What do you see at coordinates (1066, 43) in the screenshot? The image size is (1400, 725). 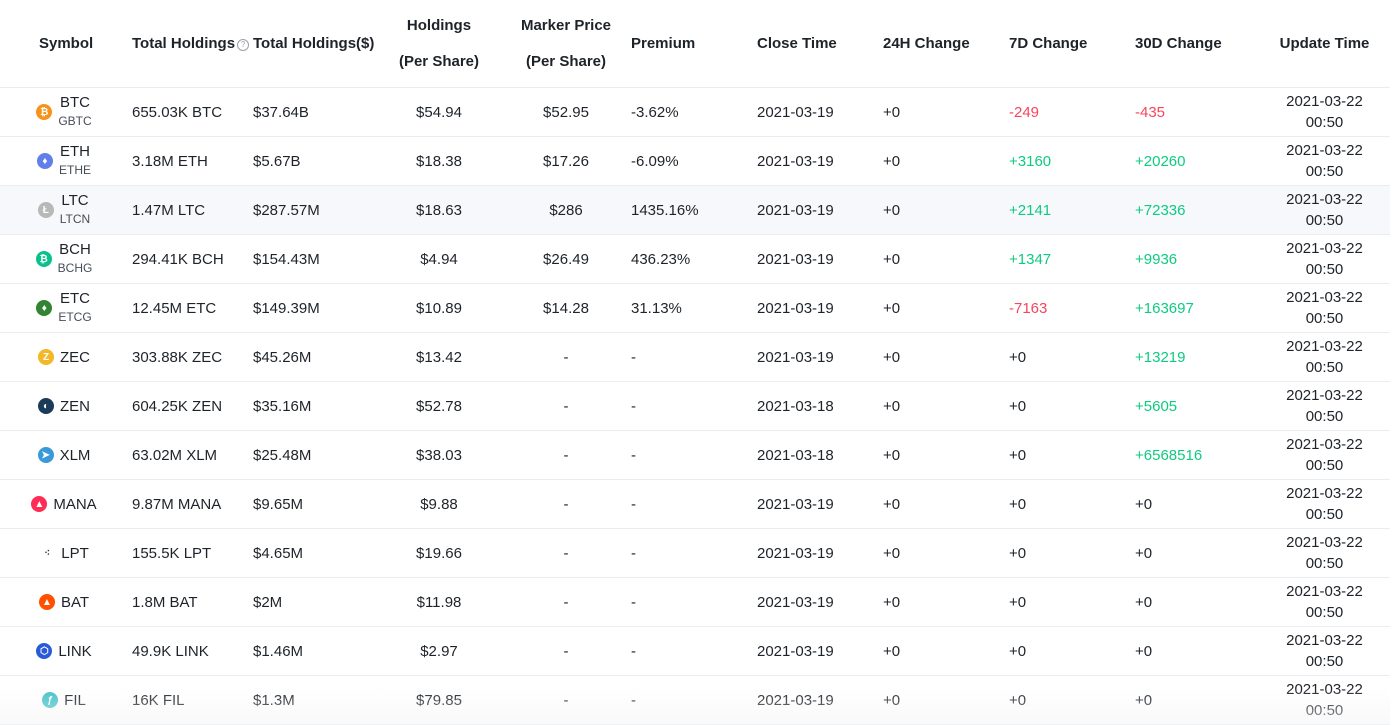 I see `header-7d-change: 7D Change` at bounding box center [1066, 43].